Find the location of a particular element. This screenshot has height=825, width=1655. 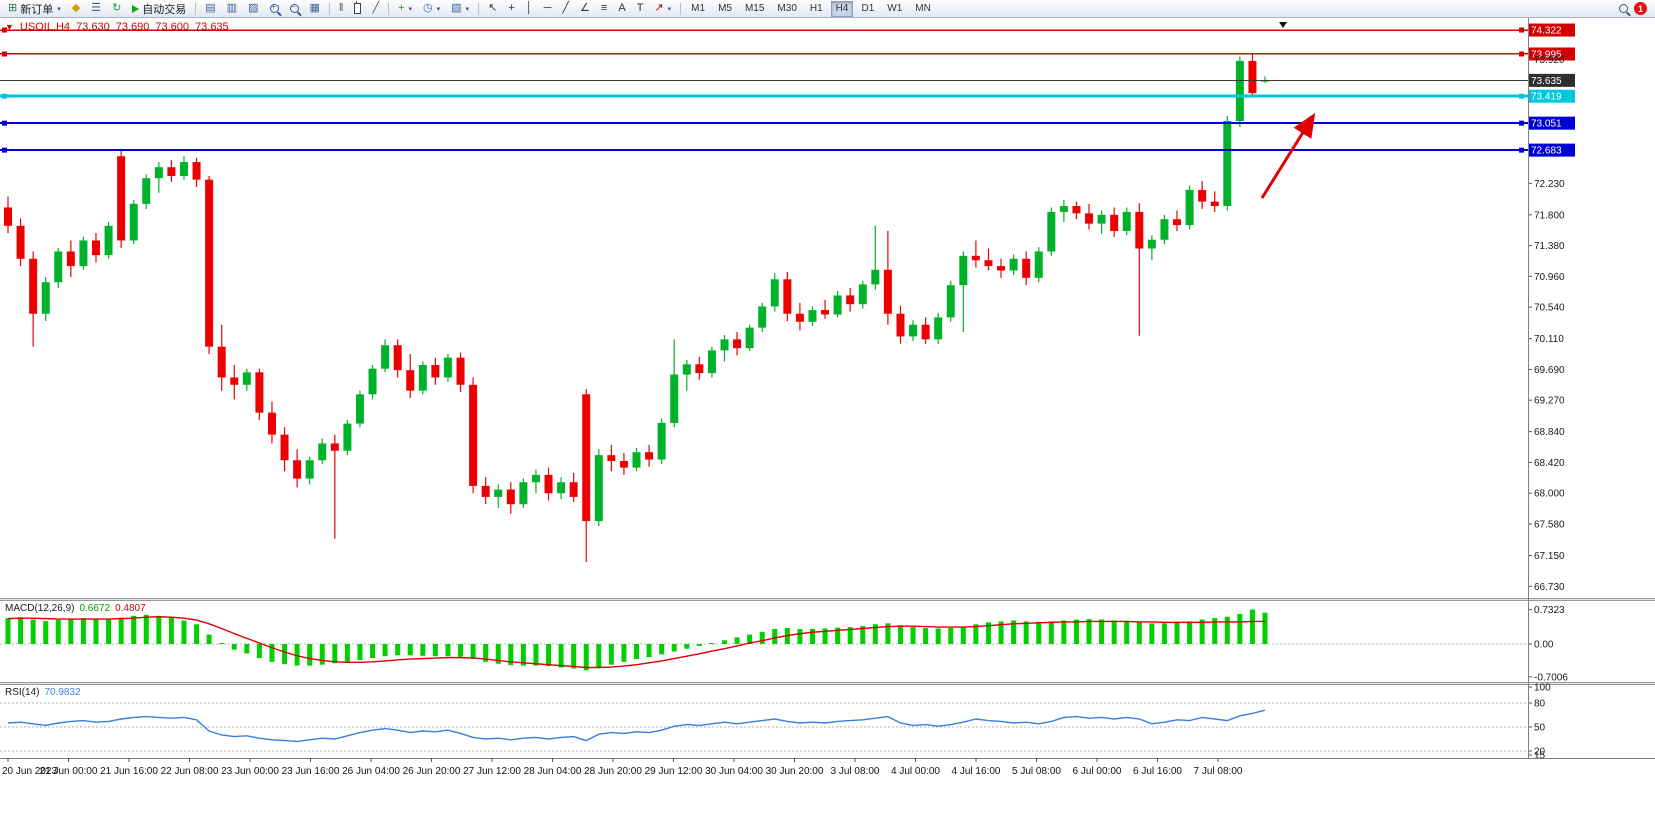

search-icon is located at coordinates (1623, 8).